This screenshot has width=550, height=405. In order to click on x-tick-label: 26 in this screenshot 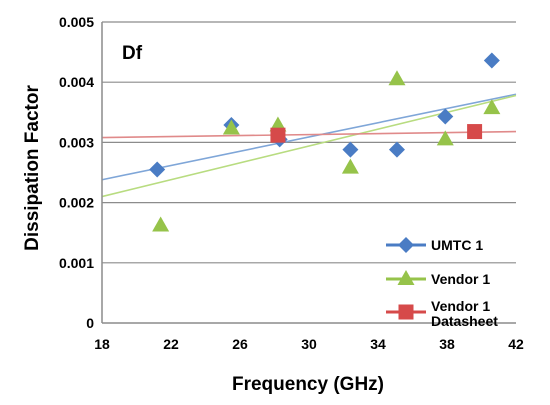, I will do `click(240, 344)`.